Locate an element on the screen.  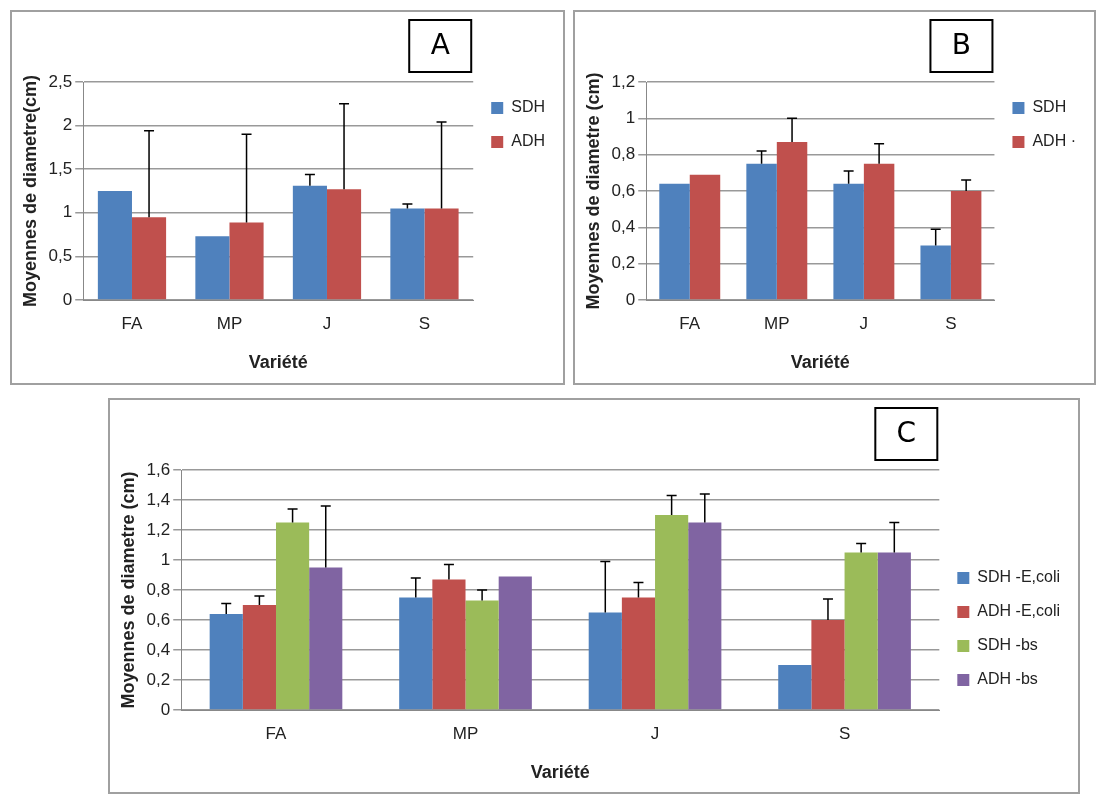
y-tick-label: 0,5 is located at coordinates (60, 256).